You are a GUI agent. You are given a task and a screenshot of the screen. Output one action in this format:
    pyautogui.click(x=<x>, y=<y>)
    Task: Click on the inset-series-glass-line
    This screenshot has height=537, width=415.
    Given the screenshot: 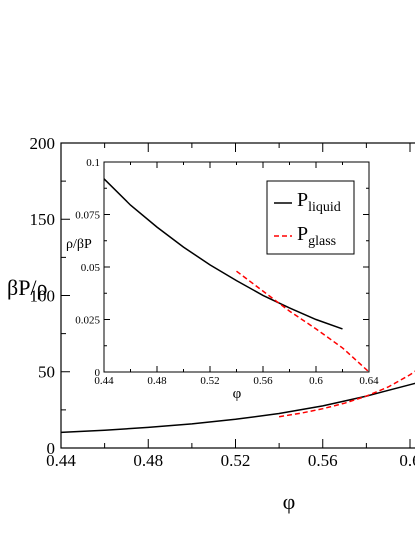 What is the action you would take?
    pyautogui.click(x=303, y=321)
    